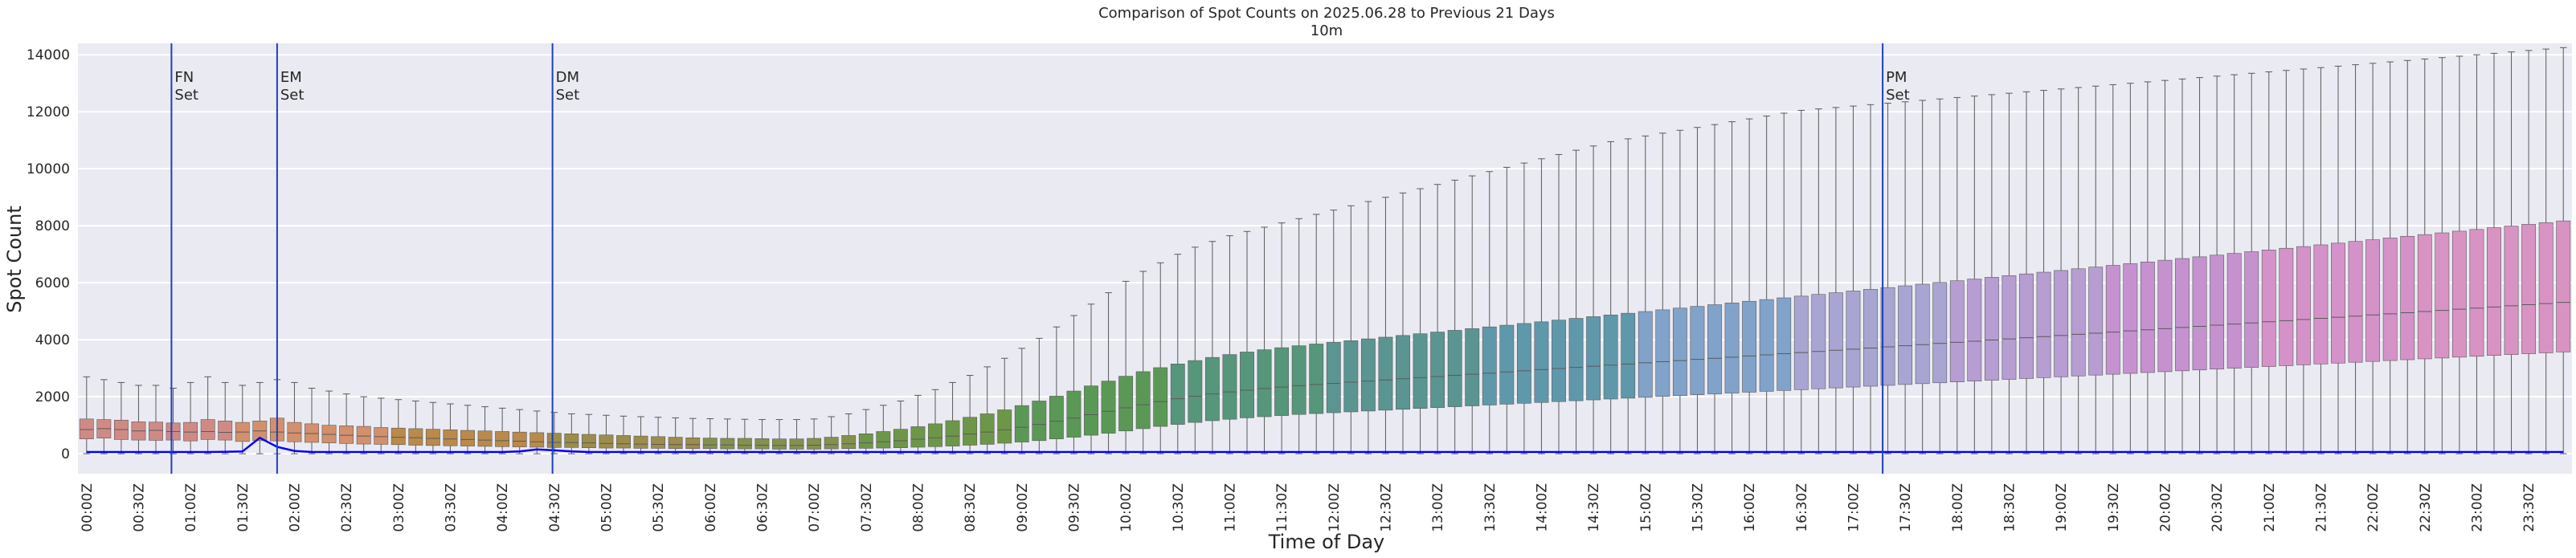 The image size is (2576, 558). I want to click on event-label: EM, so click(291, 77).